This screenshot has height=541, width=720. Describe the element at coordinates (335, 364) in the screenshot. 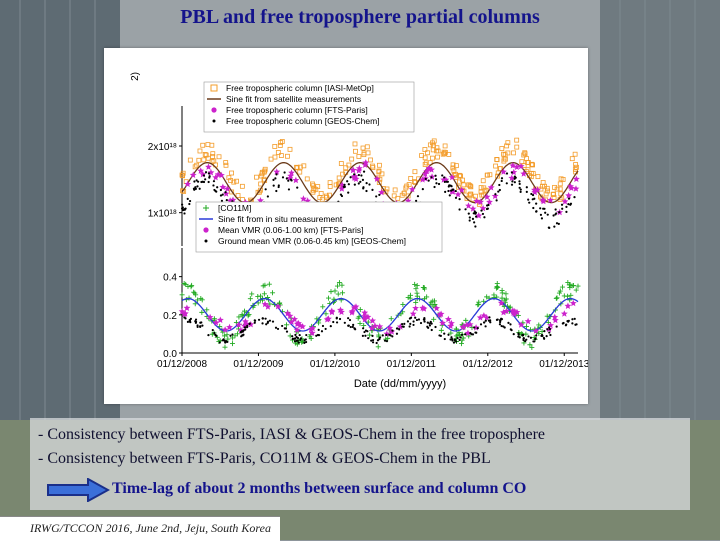

I see `x-tick-label: 01/12/2010` at that location.